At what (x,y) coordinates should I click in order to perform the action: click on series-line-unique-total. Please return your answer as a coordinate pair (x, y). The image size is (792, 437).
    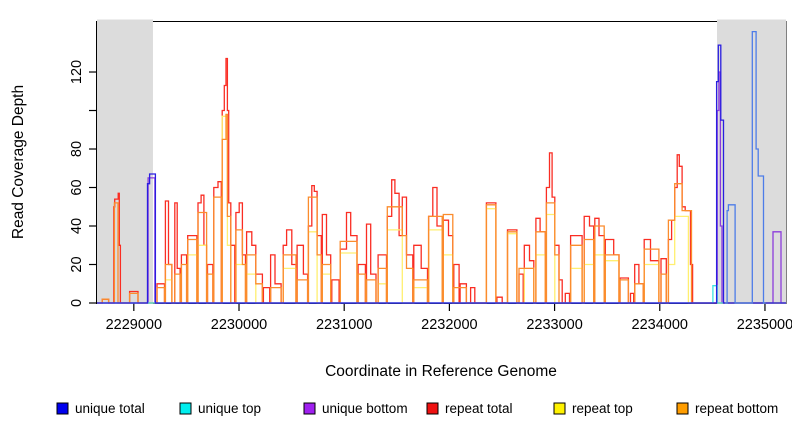
    Looking at the image, I should click on (745, 167).